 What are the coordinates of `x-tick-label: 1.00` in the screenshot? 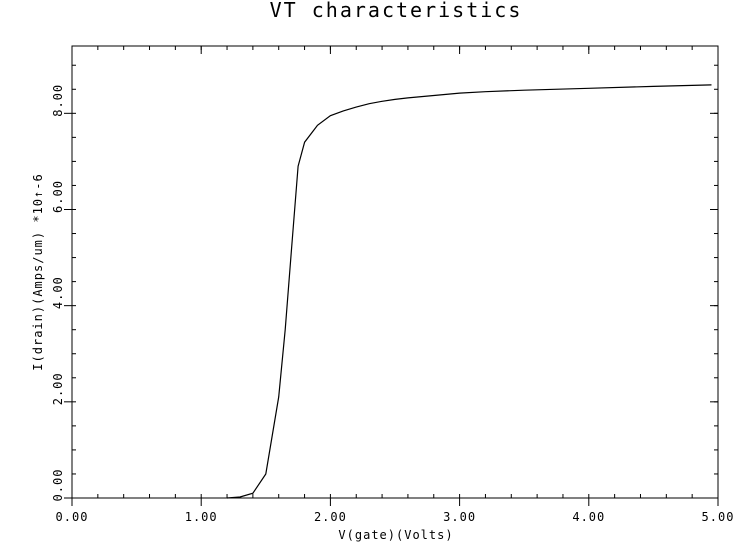 It's located at (201, 517).